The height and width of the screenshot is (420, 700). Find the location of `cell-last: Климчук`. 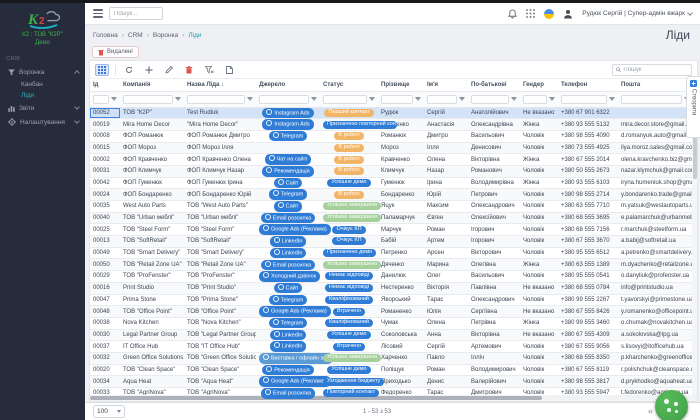

cell-last: Климчук is located at coordinates (393, 171).